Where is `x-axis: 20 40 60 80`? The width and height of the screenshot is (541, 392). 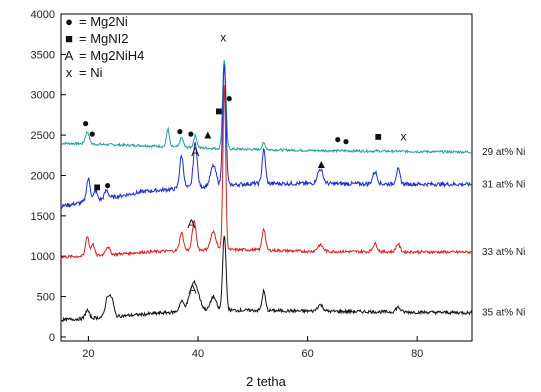 x-axis: 20 40 60 80 is located at coordinates (252, 348).